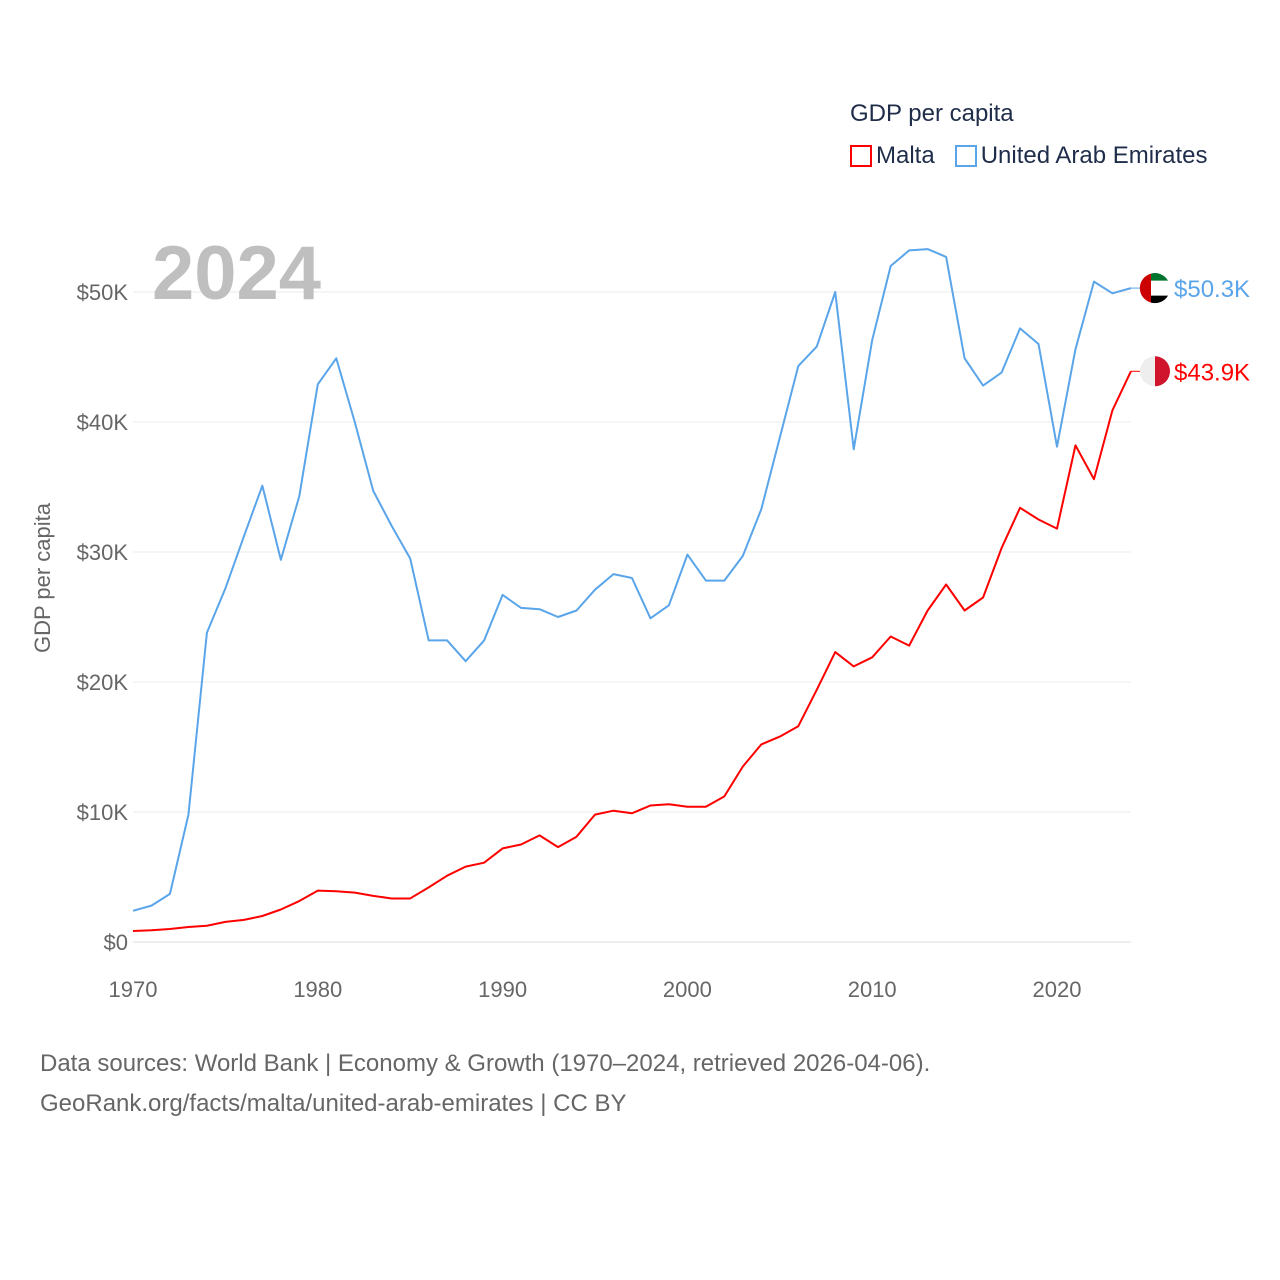  What do you see at coordinates (1094, 155) in the screenshot?
I see `legend-label: United Arab Emirates` at bounding box center [1094, 155].